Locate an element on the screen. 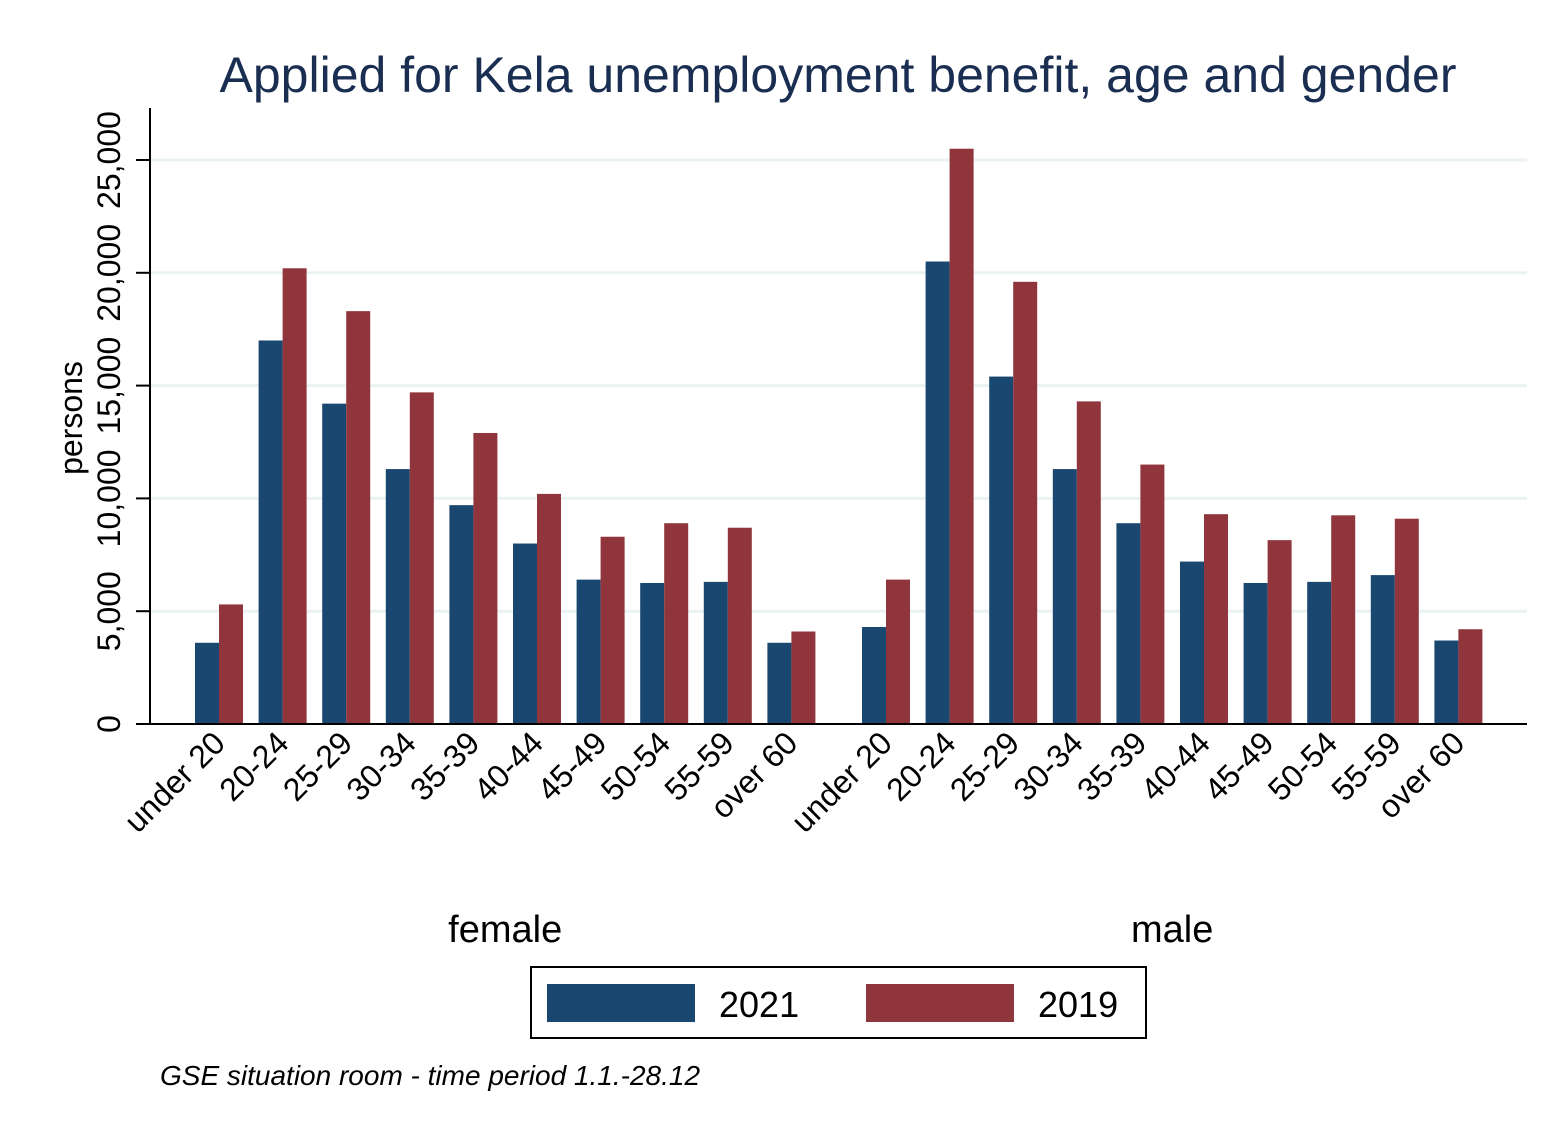  bar-female-50-54-2019 is located at coordinates (676, 623).